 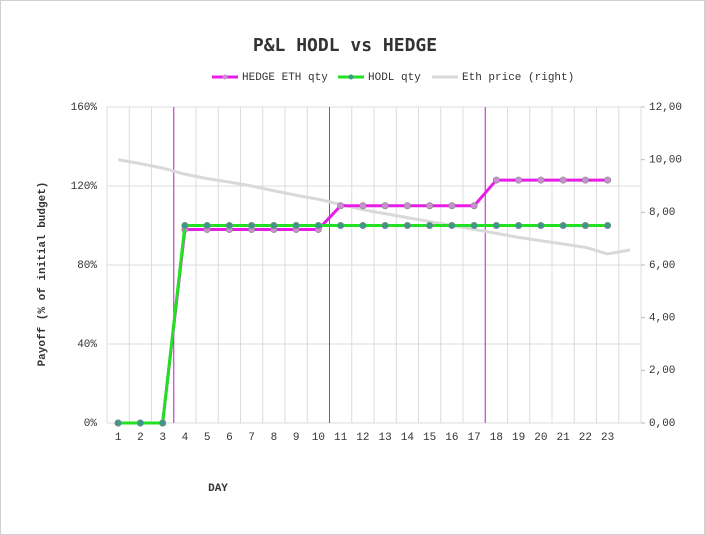 I want to click on x-tick-label: 2, so click(x=140, y=438).